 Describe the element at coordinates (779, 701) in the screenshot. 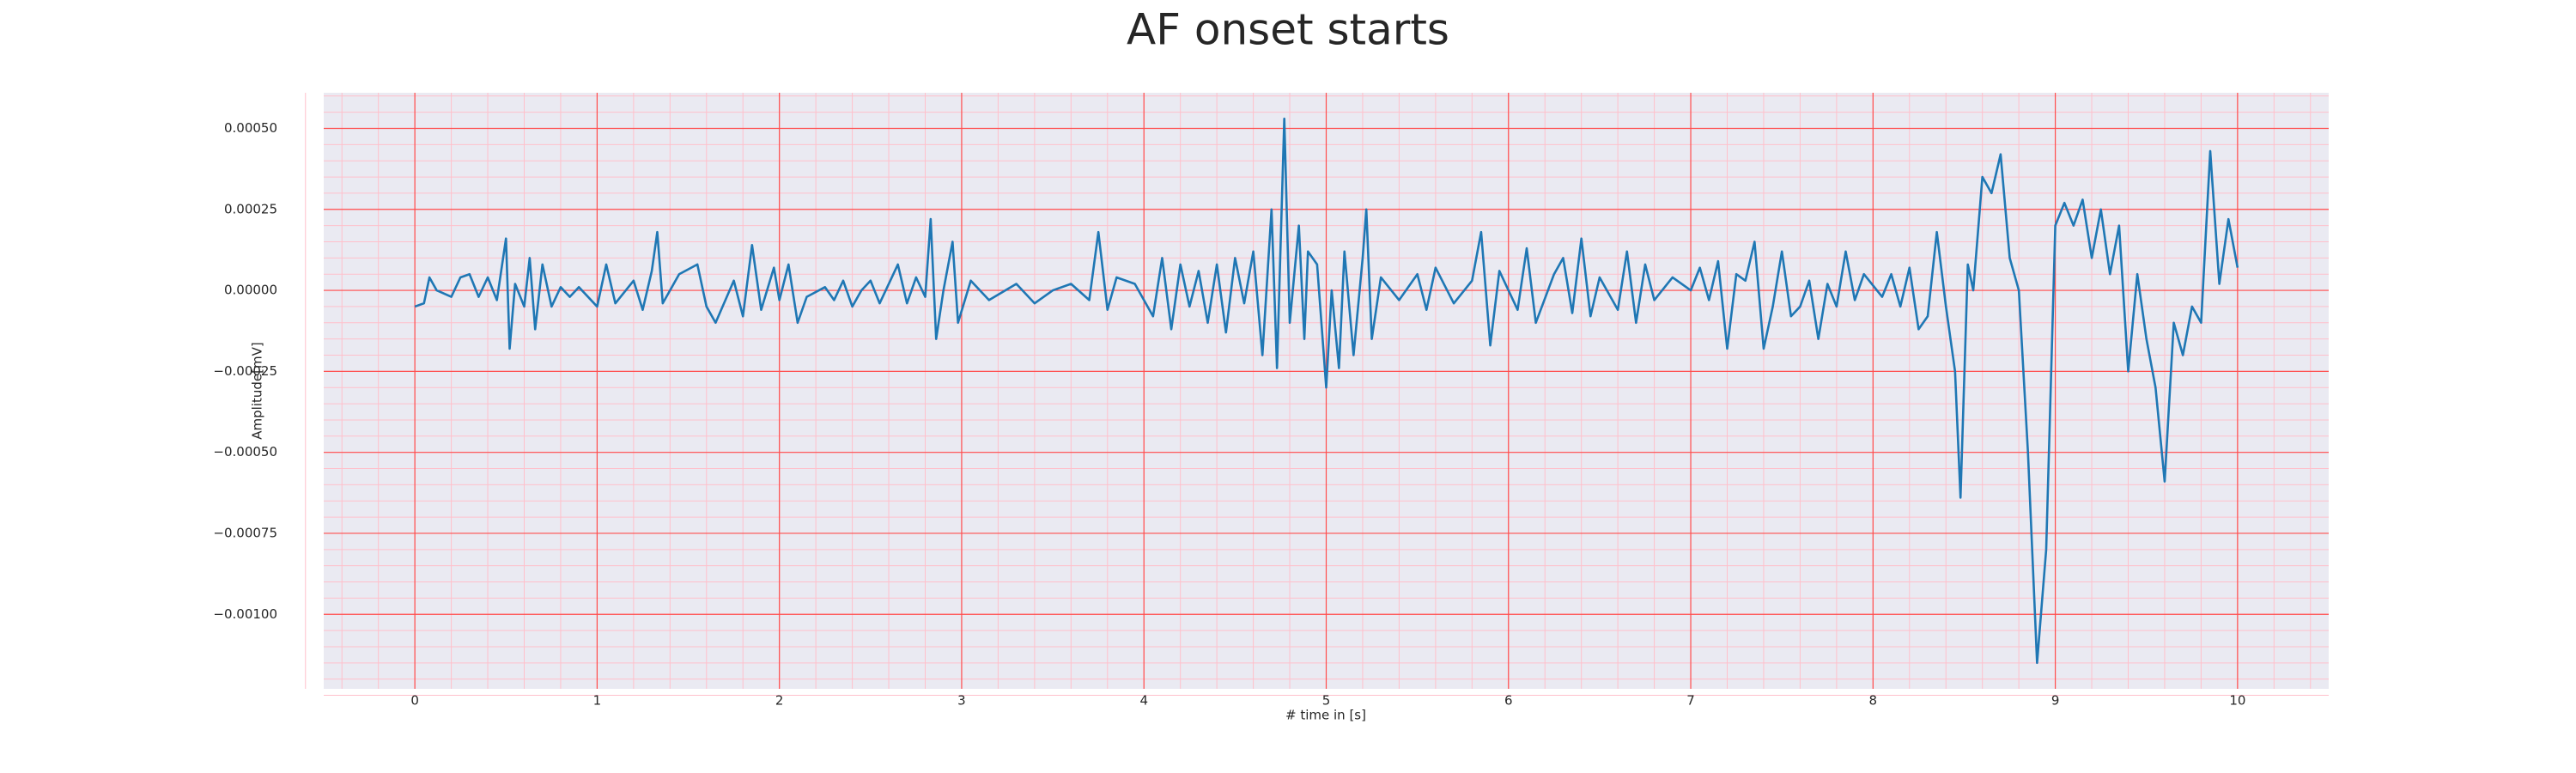

I see `x-tick-label: 2` at that location.